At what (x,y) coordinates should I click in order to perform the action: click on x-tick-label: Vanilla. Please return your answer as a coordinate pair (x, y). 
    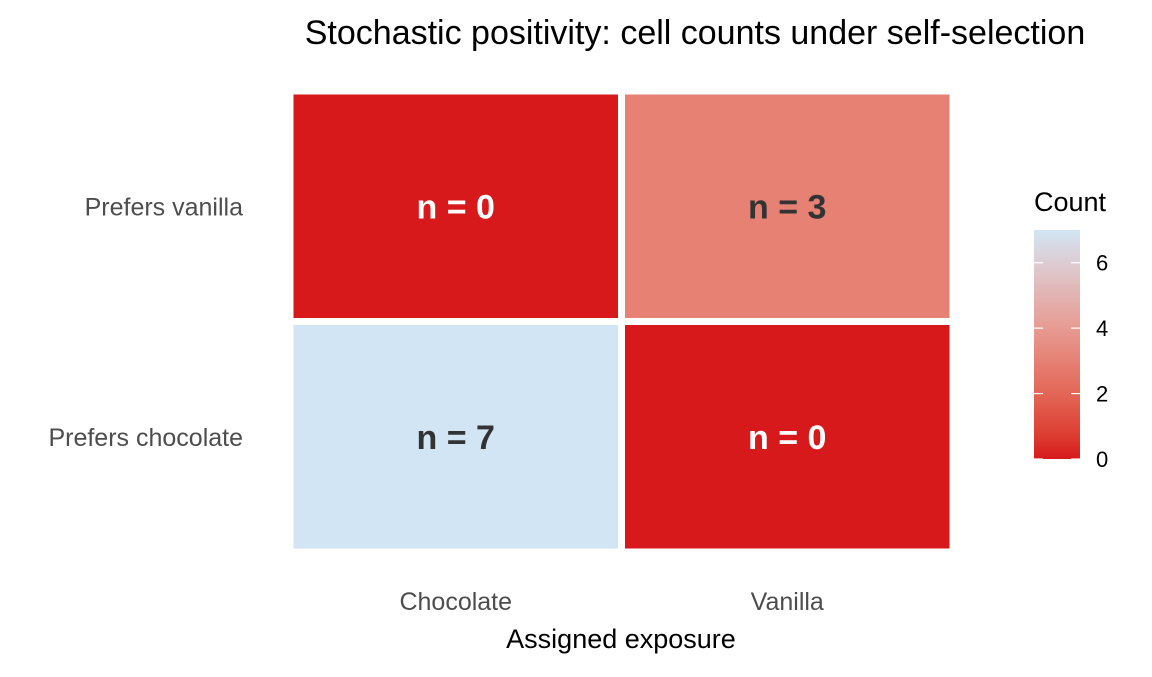
    Looking at the image, I should click on (787, 602).